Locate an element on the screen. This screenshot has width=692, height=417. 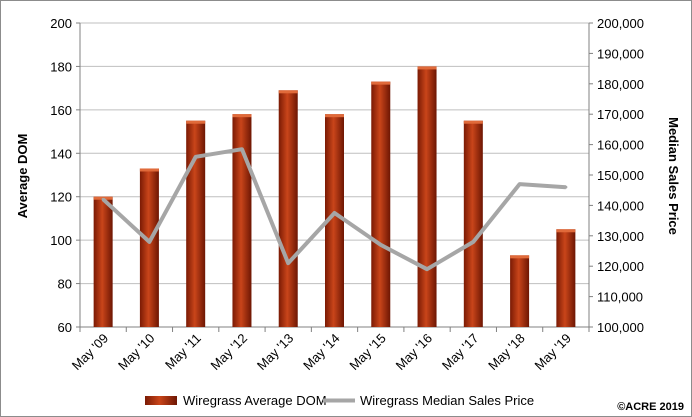
left-tick-label: 140 is located at coordinates (61, 153).